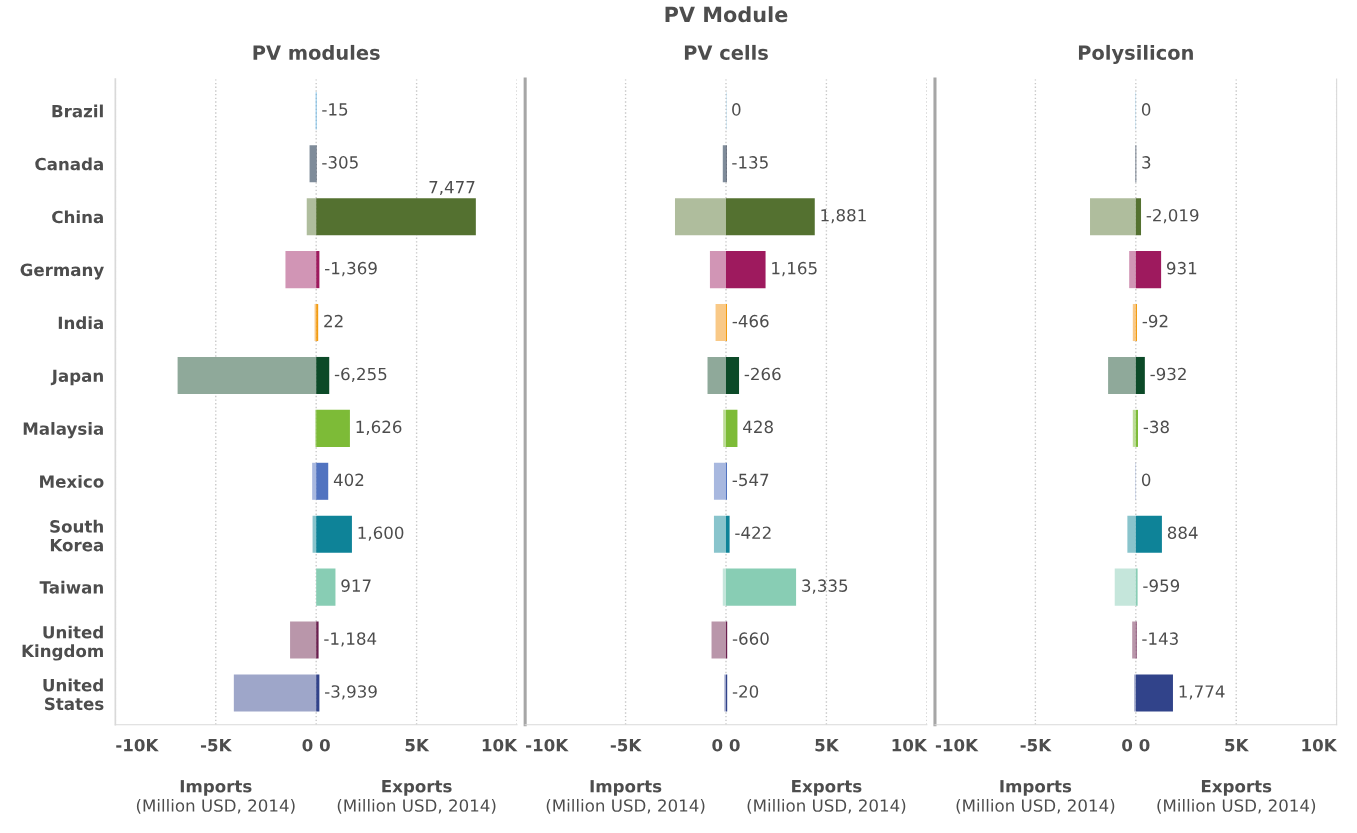  I want to click on annotation: -15, so click(335, 109).